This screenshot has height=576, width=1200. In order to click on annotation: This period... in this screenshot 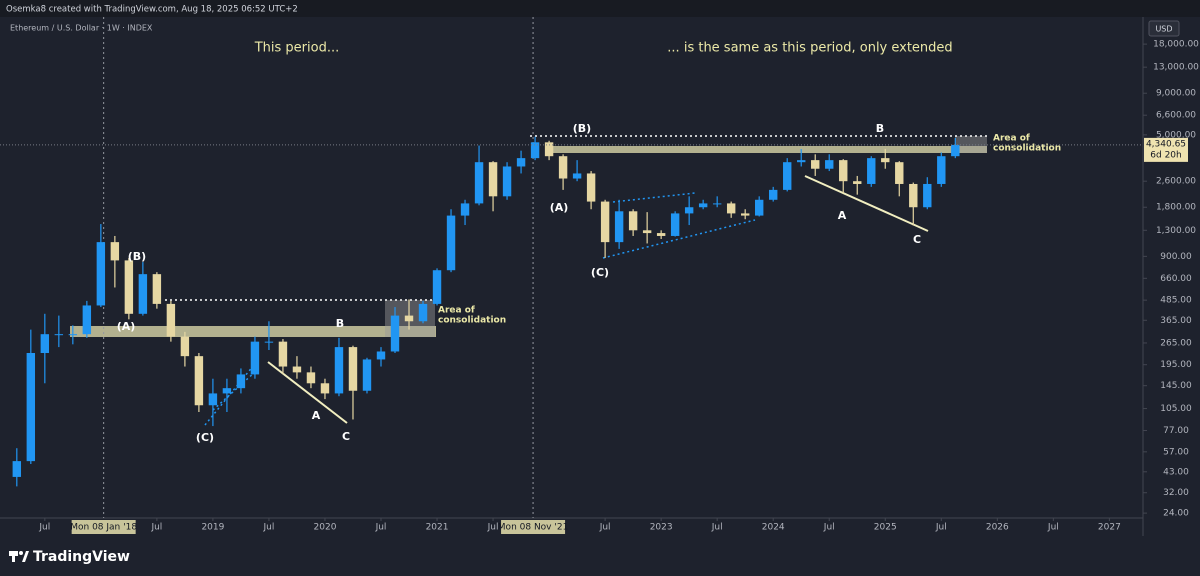, I will do `click(297, 48)`.